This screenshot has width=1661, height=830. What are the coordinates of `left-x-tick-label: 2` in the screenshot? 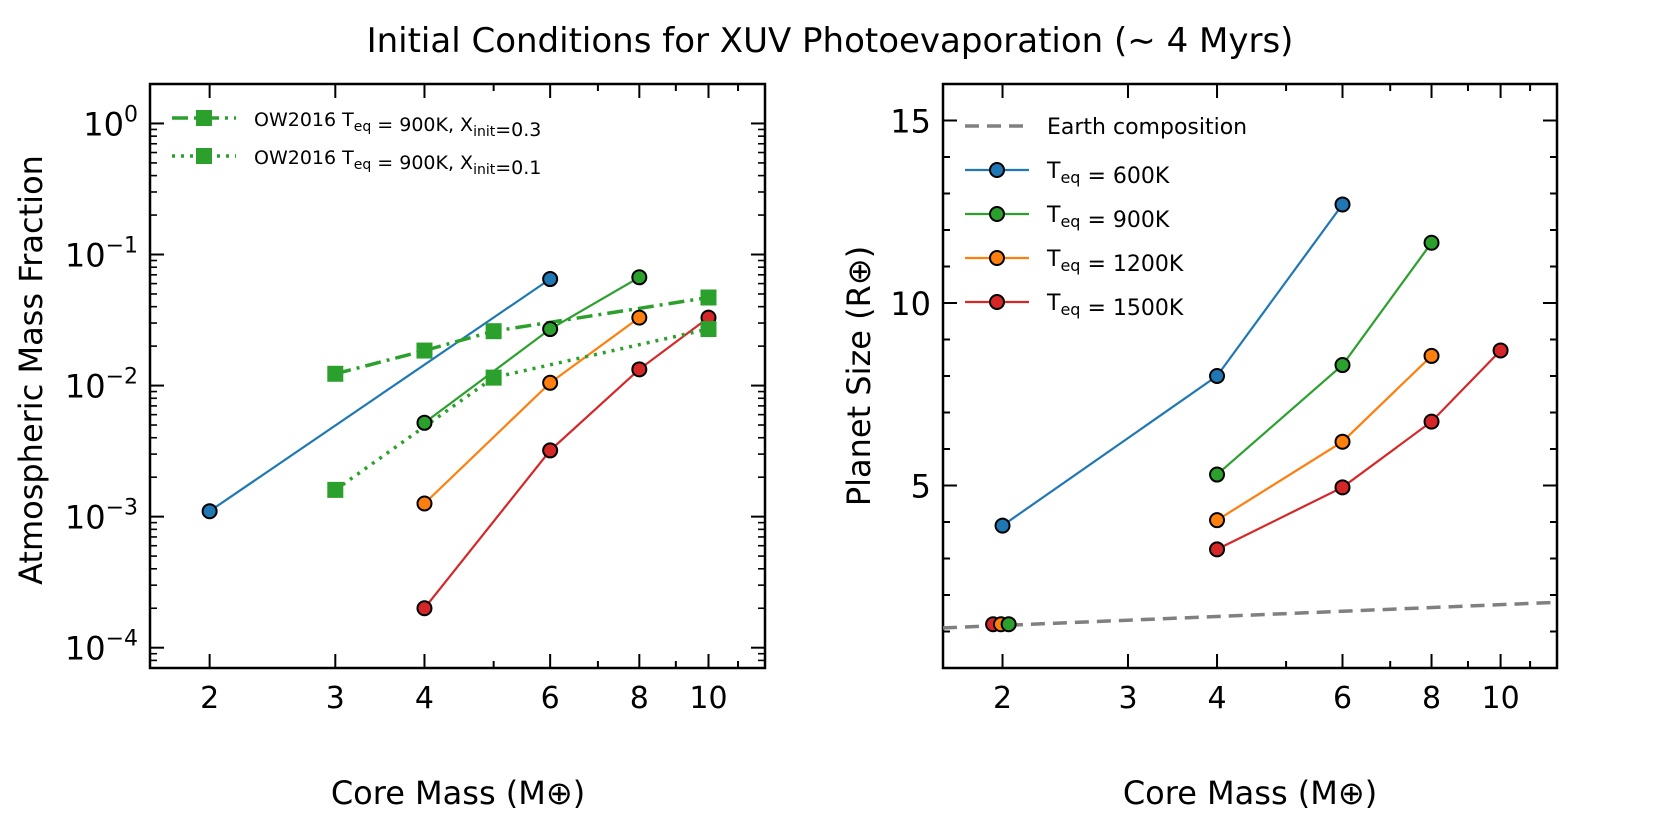 It's located at (209, 698).